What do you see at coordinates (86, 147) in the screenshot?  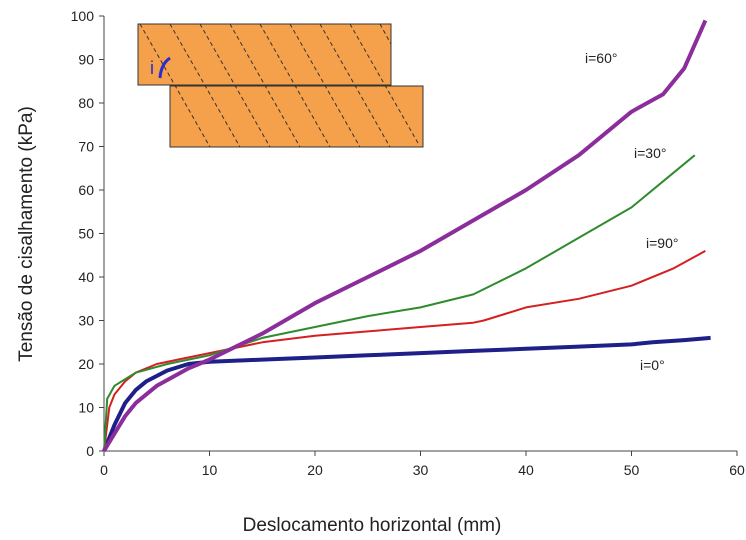 I see `y-tick-label: 70` at bounding box center [86, 147].